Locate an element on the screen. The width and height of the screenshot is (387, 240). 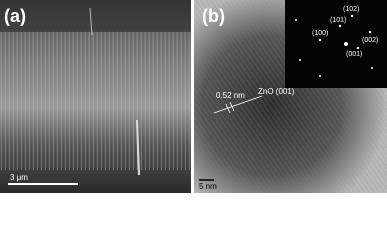
sem-top is located at coordinates (95, 16).